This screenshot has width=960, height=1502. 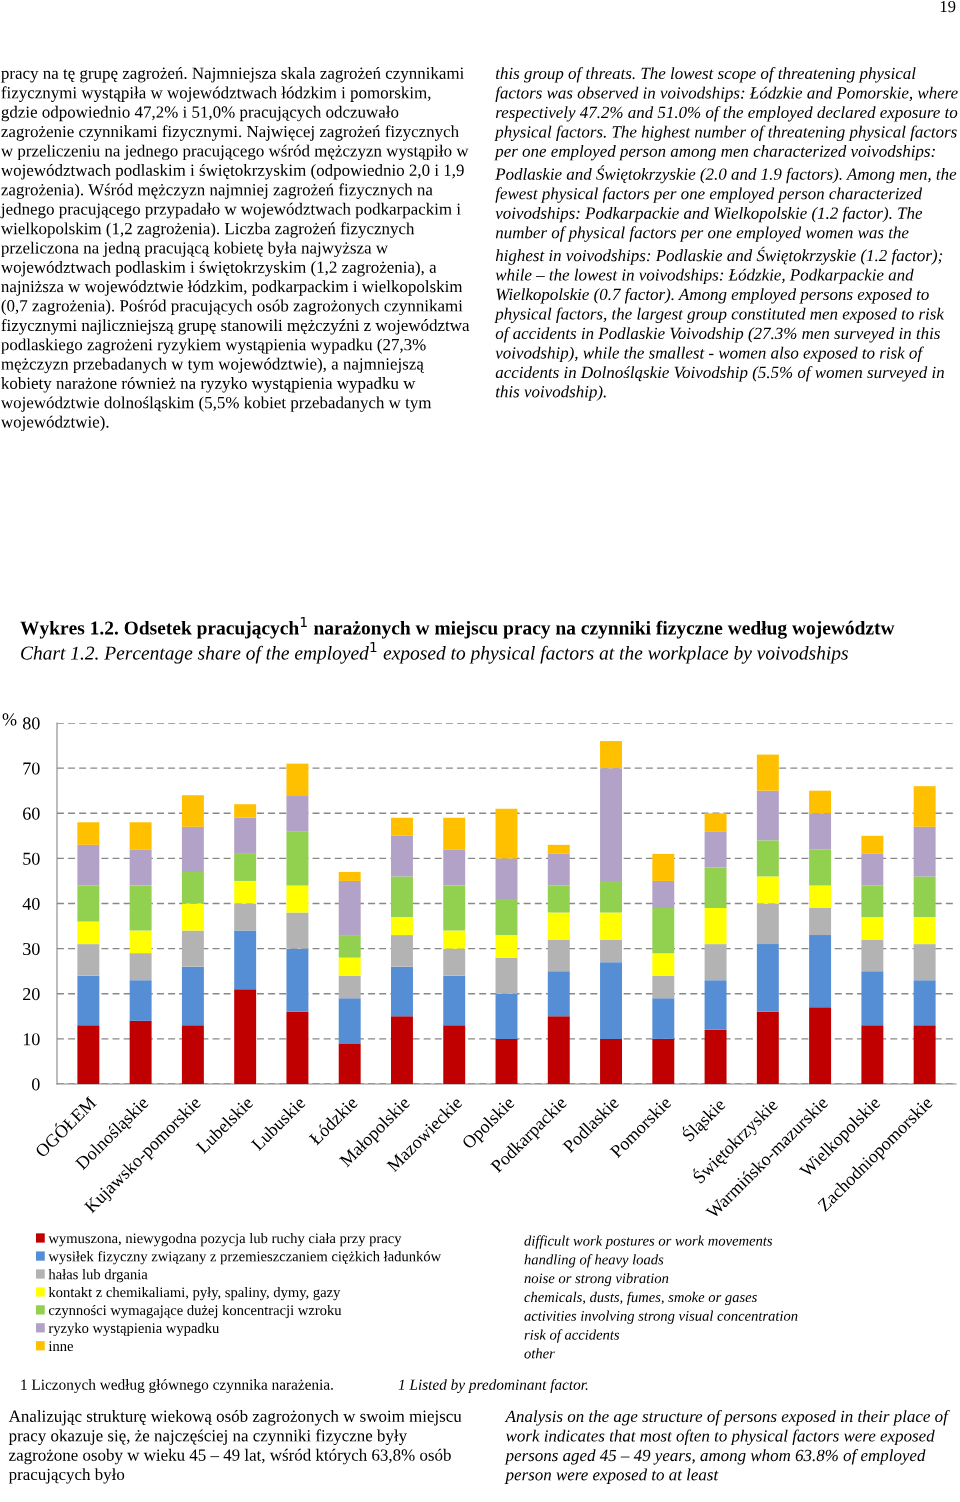 I want to click on chart-title: Wykres 1.2. Odsetek pracujących$^{1}$ narażonych w miejscu pracy na czynniki fizyczne według województw, so click(x=457, y=628).